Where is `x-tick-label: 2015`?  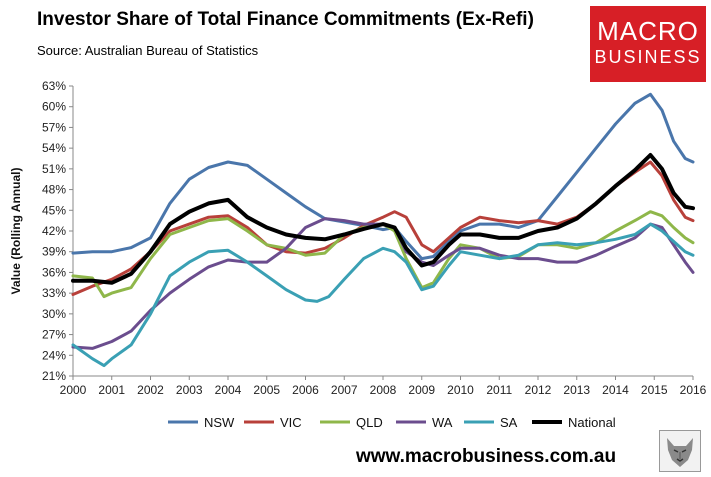 x-tick-label: 2015 is located at coordinates (654, 390).